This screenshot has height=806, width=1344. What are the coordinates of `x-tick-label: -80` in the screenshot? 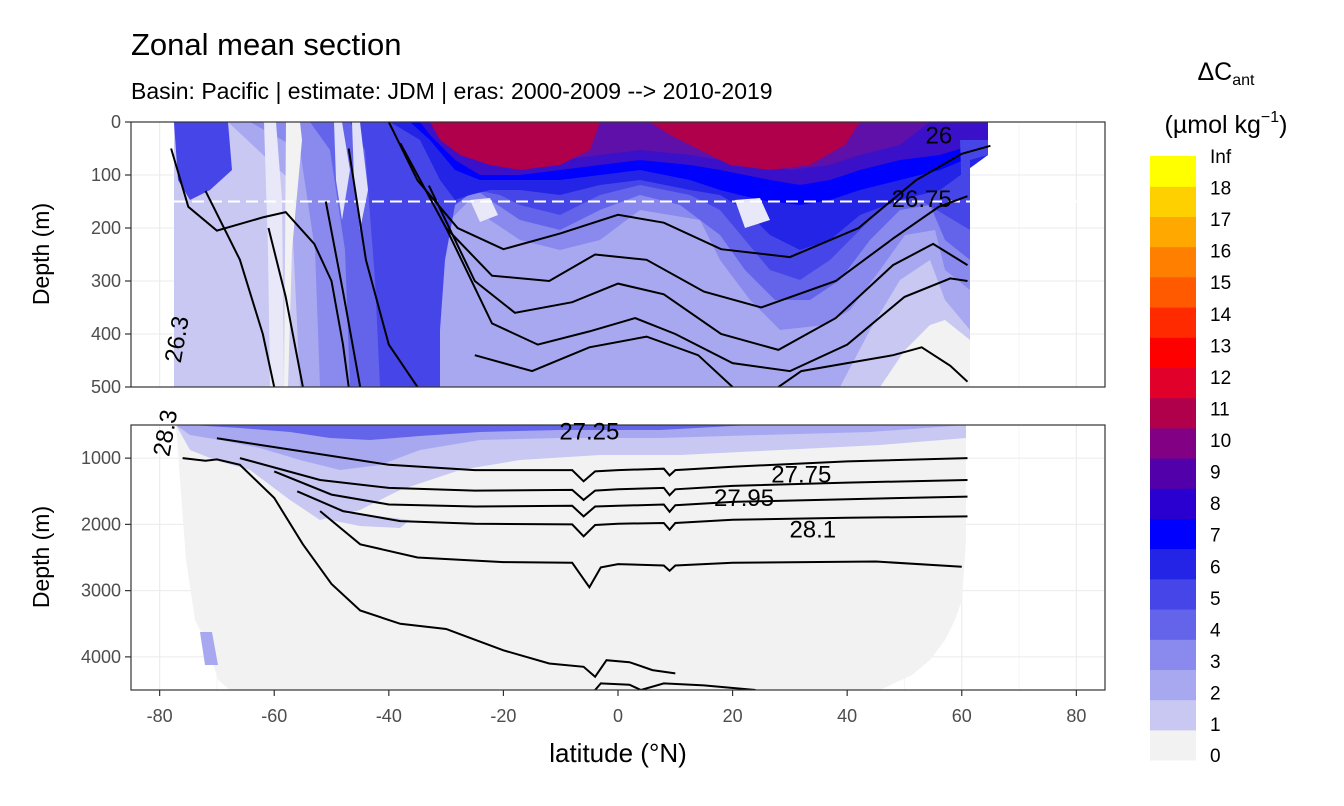 It's located at (160, 716).